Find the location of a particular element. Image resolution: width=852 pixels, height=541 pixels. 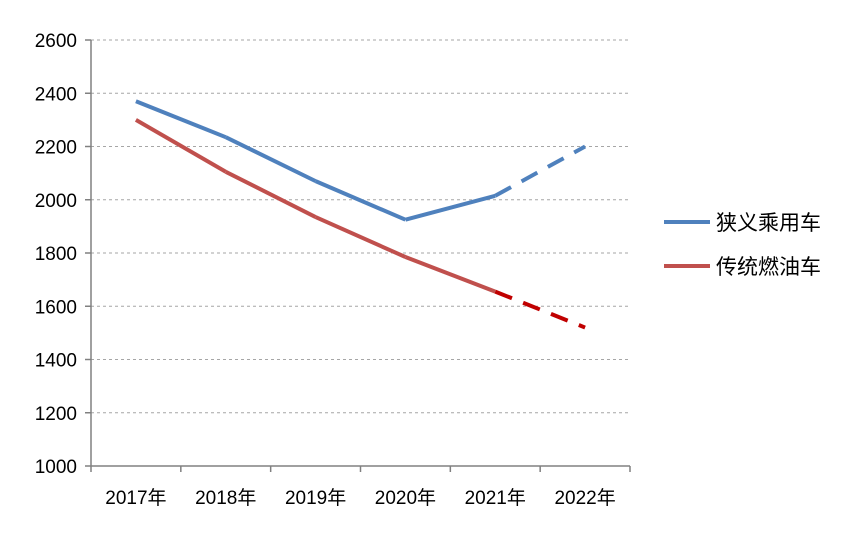

y-tick-label-5: 2000 is located at coordinates (56, 201).